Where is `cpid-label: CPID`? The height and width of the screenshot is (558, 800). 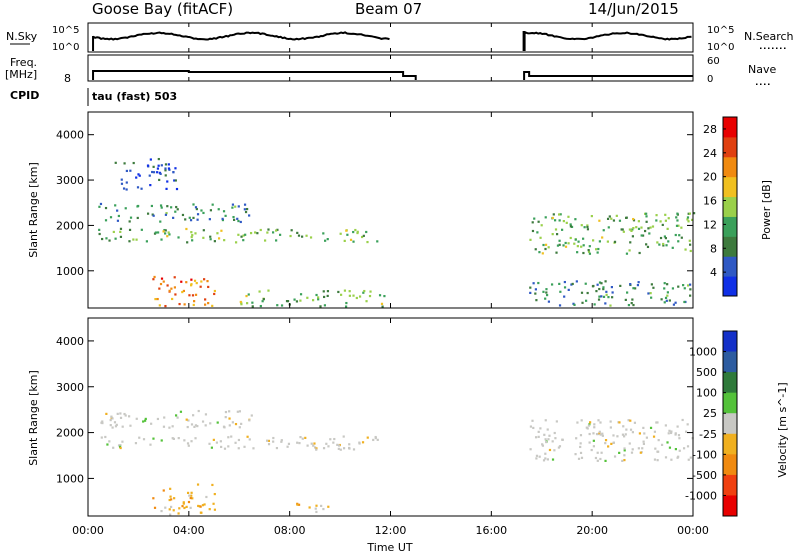
cpid-label: CPID is located at coordinates (24, 95).